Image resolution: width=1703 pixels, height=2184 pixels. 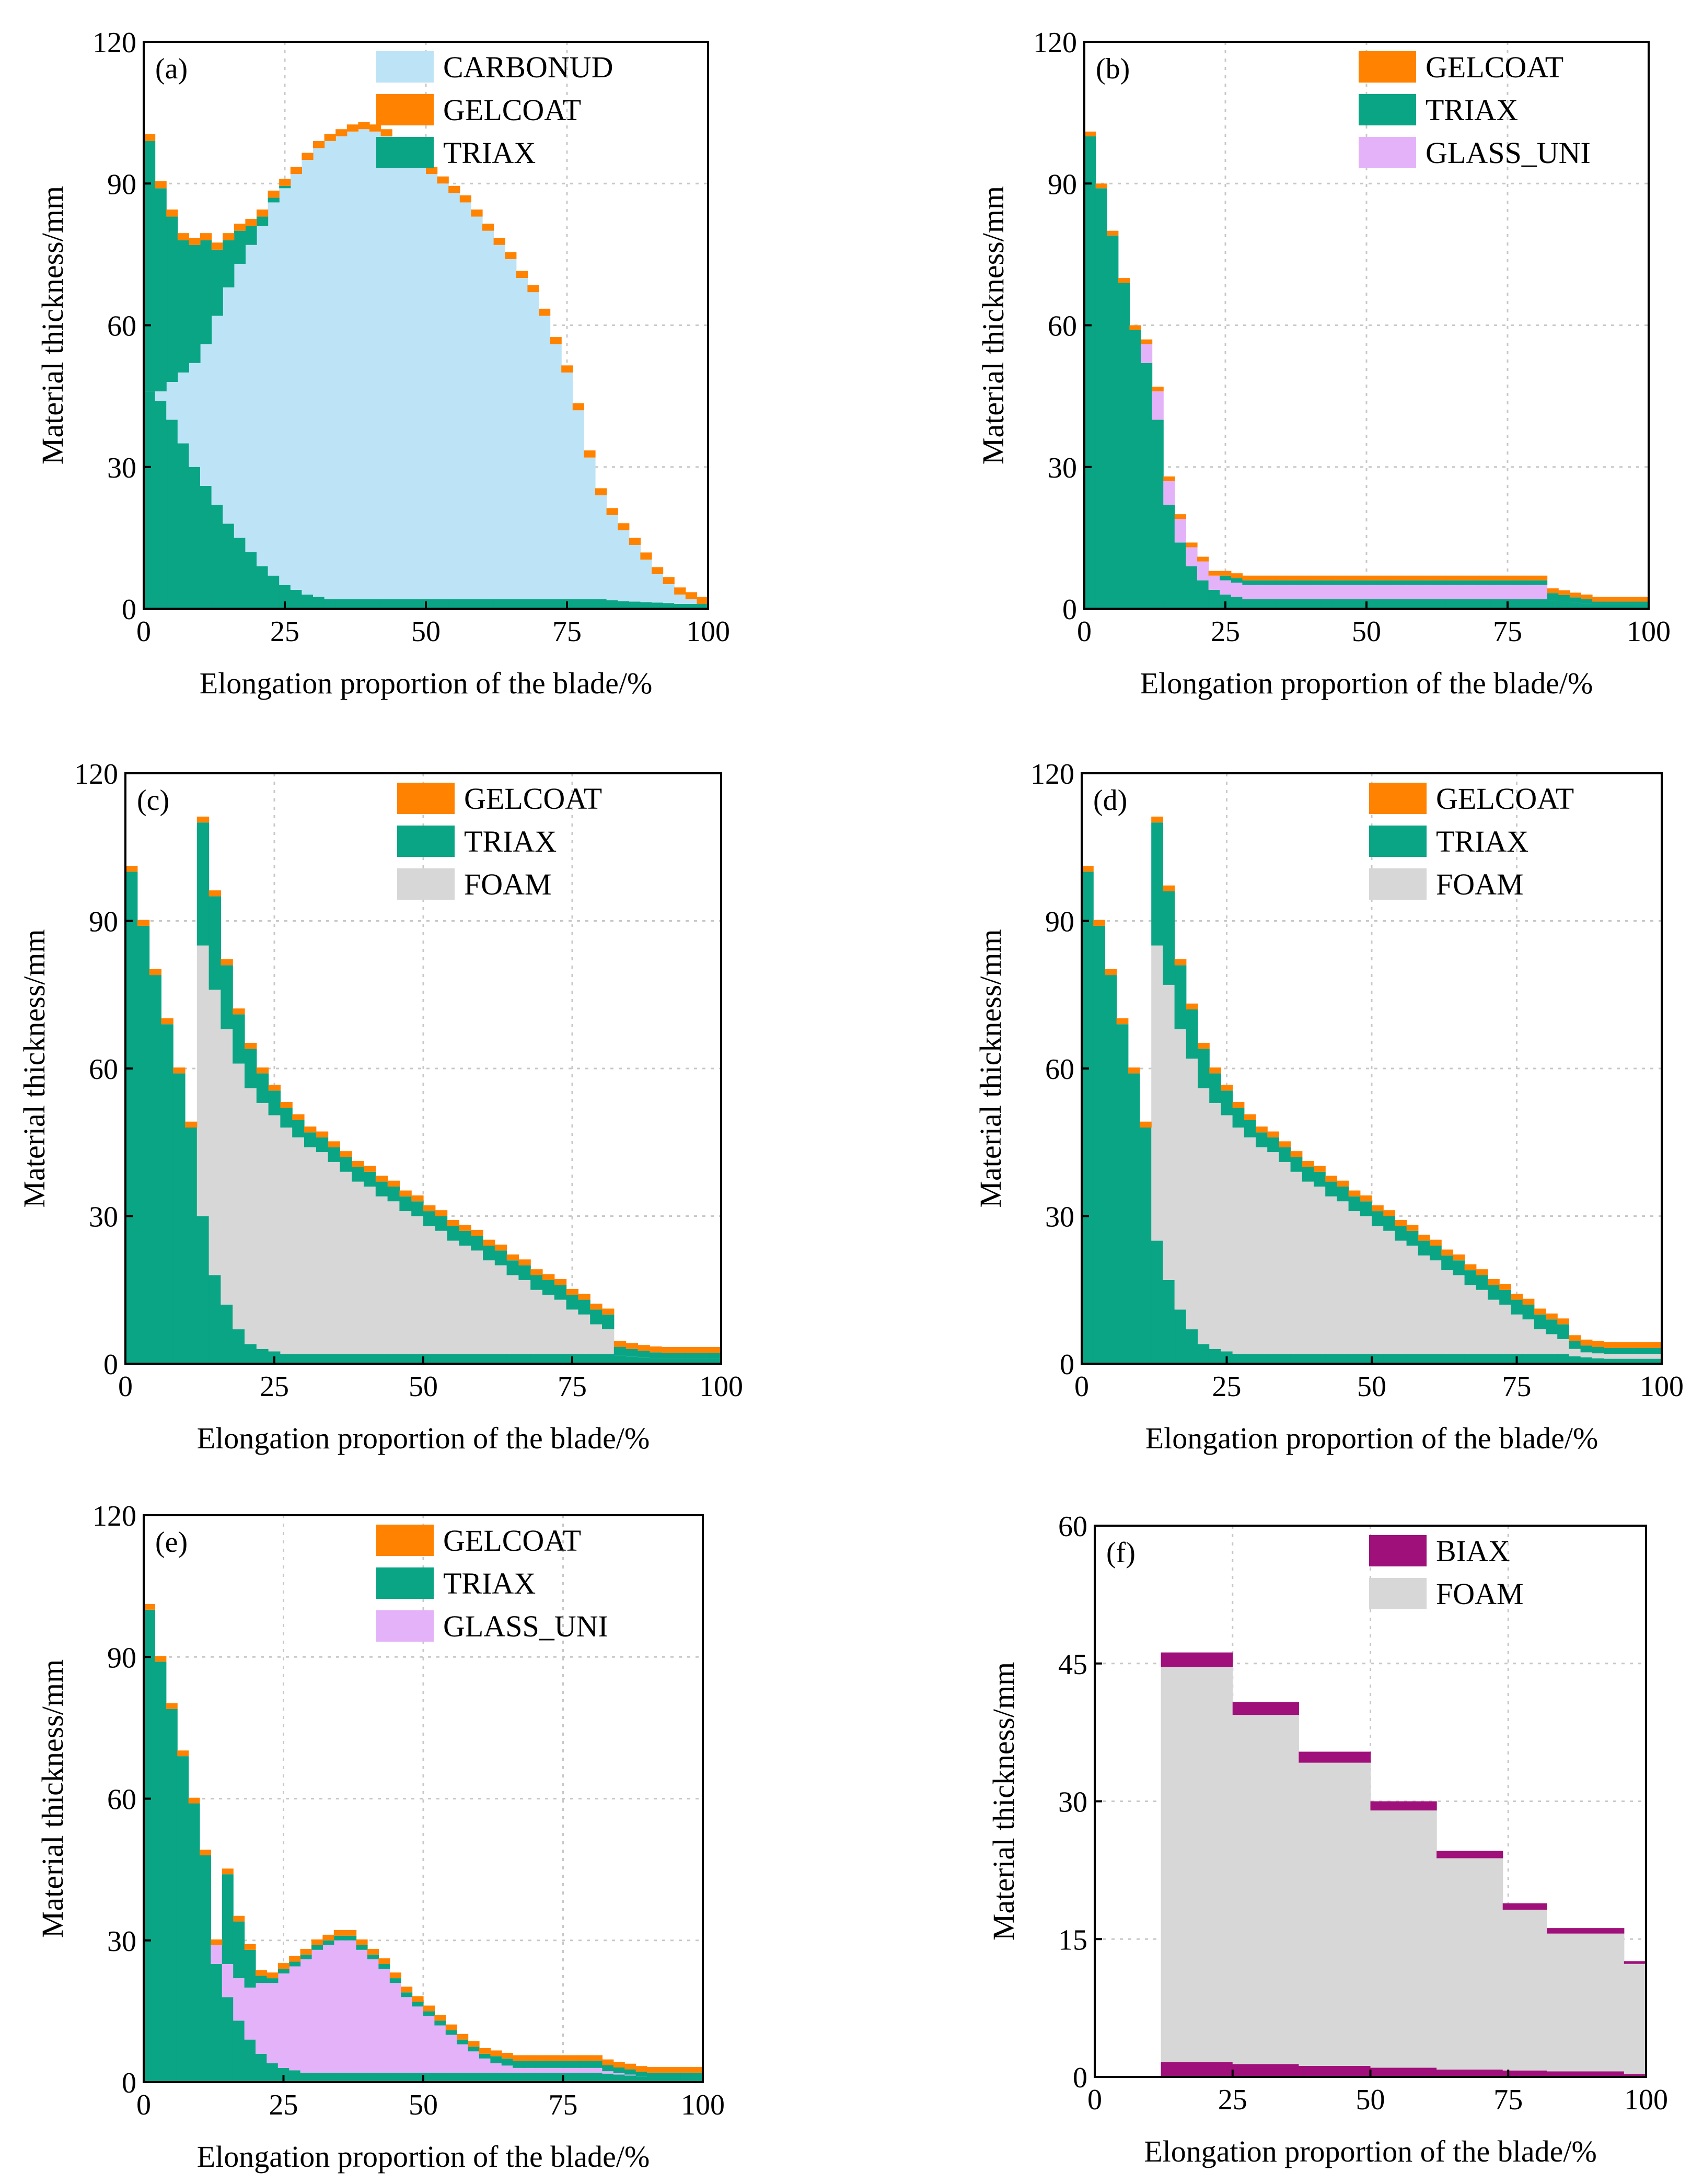 What do you see at coordinates (1062, 185) in the screenshot?
I see `y-tick-label: 90` at bounding box center [1062, 185].